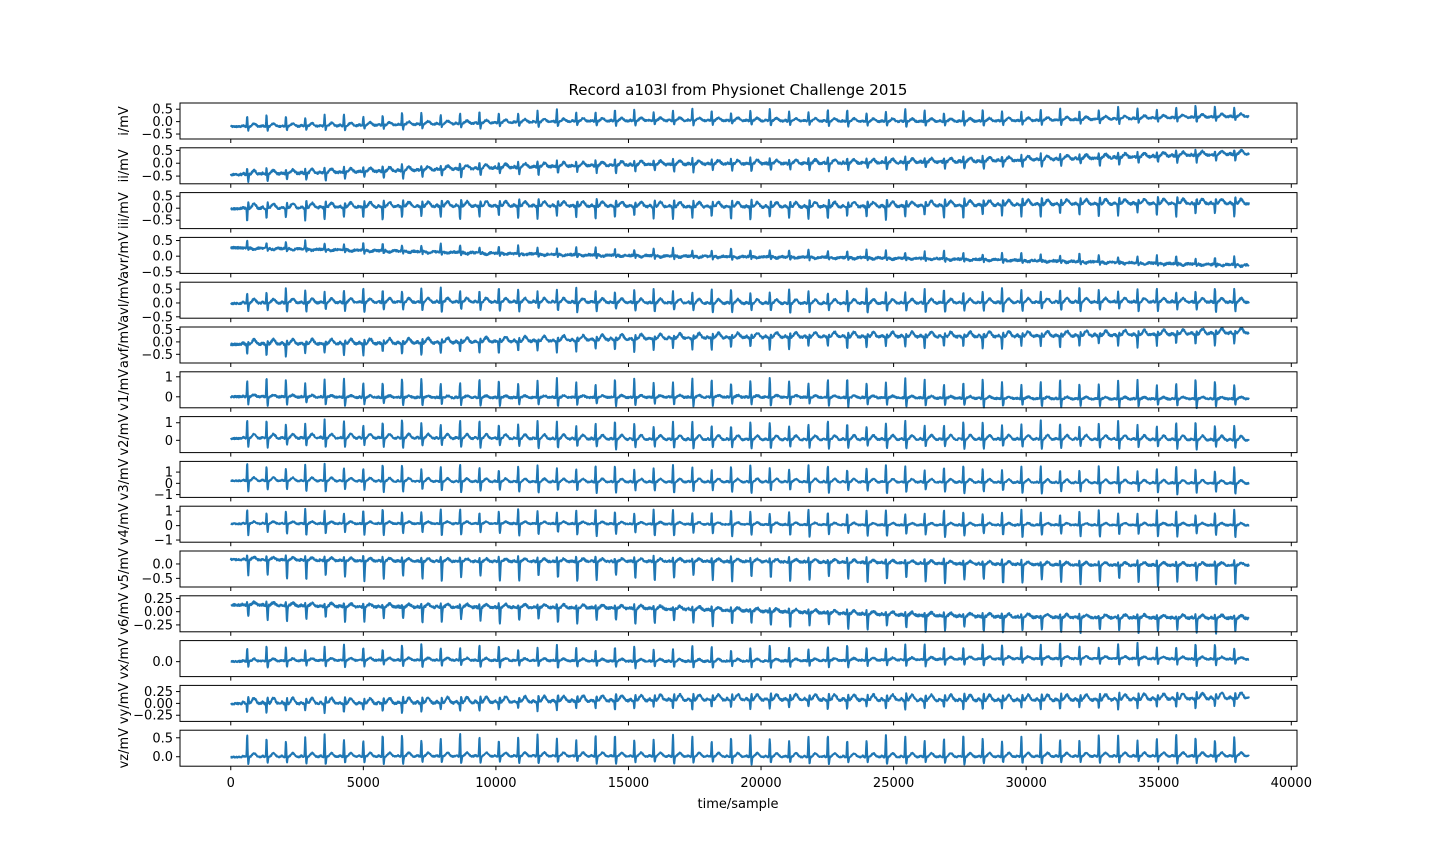 This screenshot has height=864, width=1440. Describe the element at coordinates (1025, 783) in the screenshot. I see `x-tick-label: 30000` at that location.